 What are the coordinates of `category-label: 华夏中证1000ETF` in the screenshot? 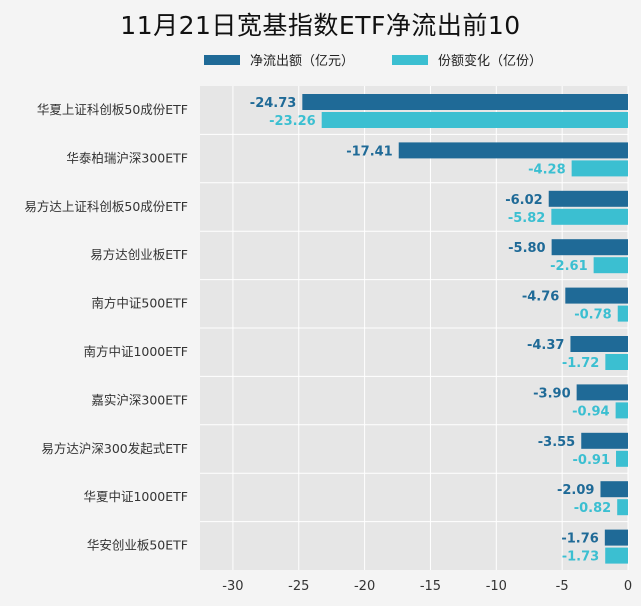 It's located at (135, 496).